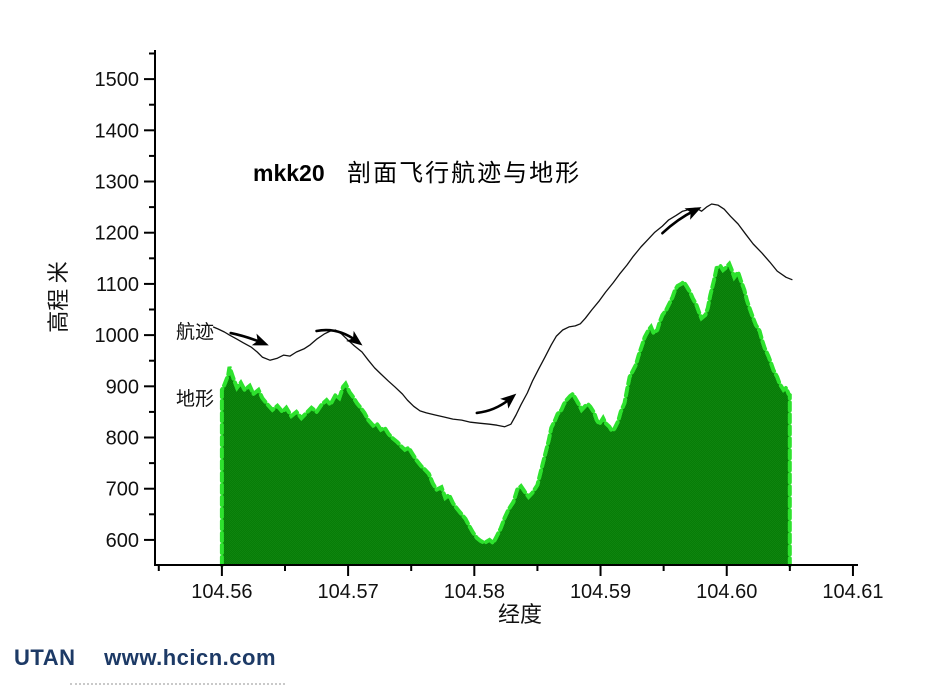 The height and width of the screenshot is (688, 939). I want to click on chart-title-main: 剖面飞行航迹与地形, so click(464, 173).